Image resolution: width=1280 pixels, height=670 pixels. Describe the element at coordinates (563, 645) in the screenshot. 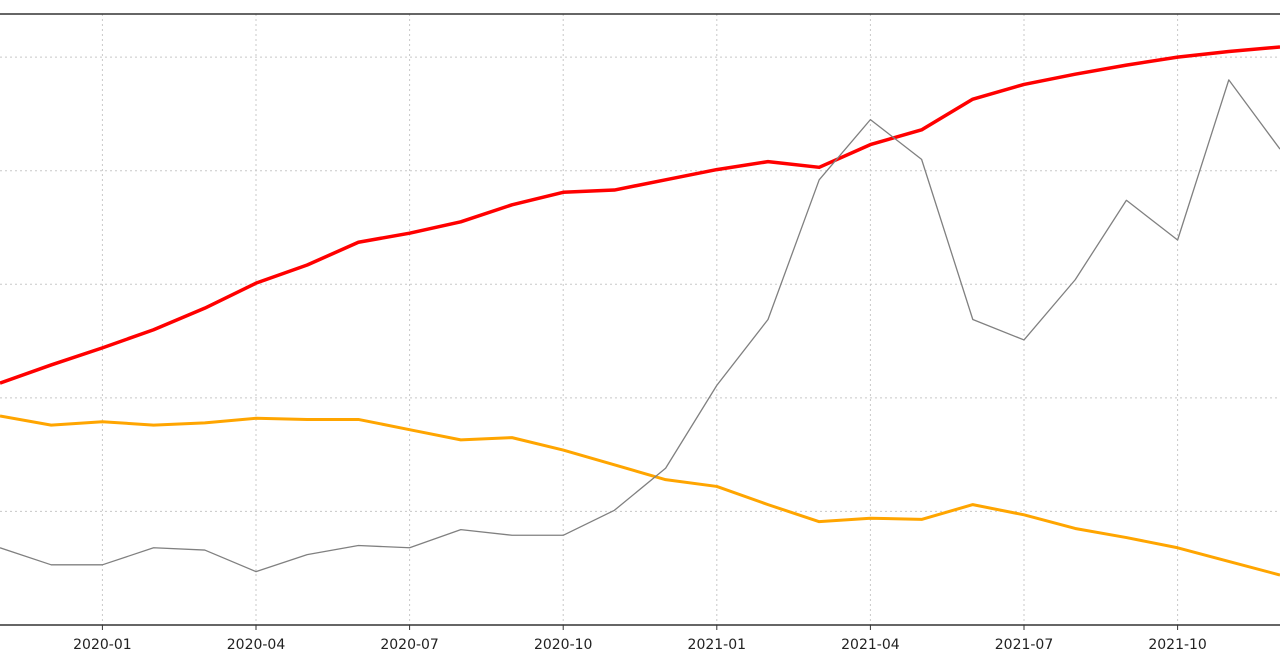

I see `x-tick-label: 2020-10` at that location.